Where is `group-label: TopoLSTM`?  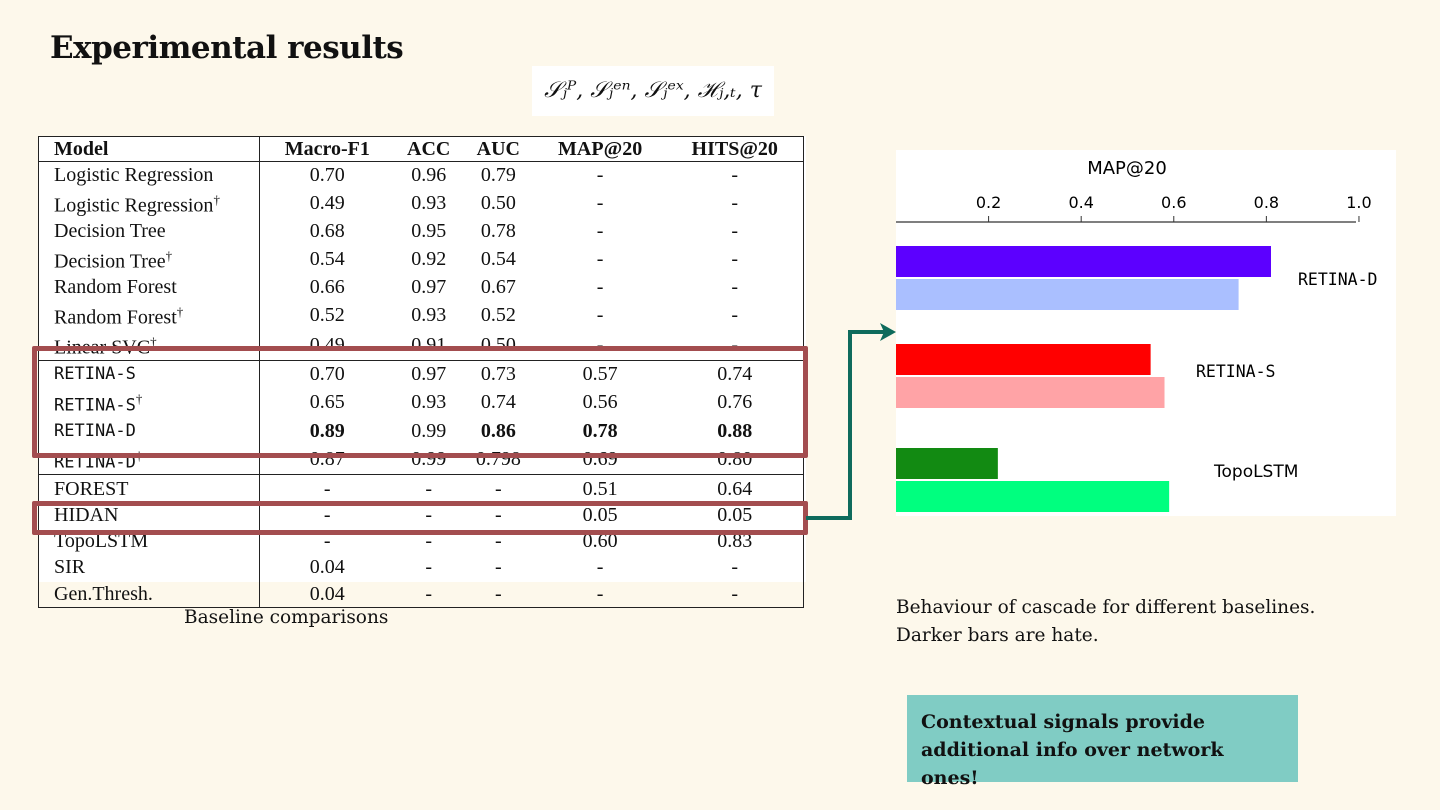 group-label: TopoLSTM is located at coordinates (1255, 472).